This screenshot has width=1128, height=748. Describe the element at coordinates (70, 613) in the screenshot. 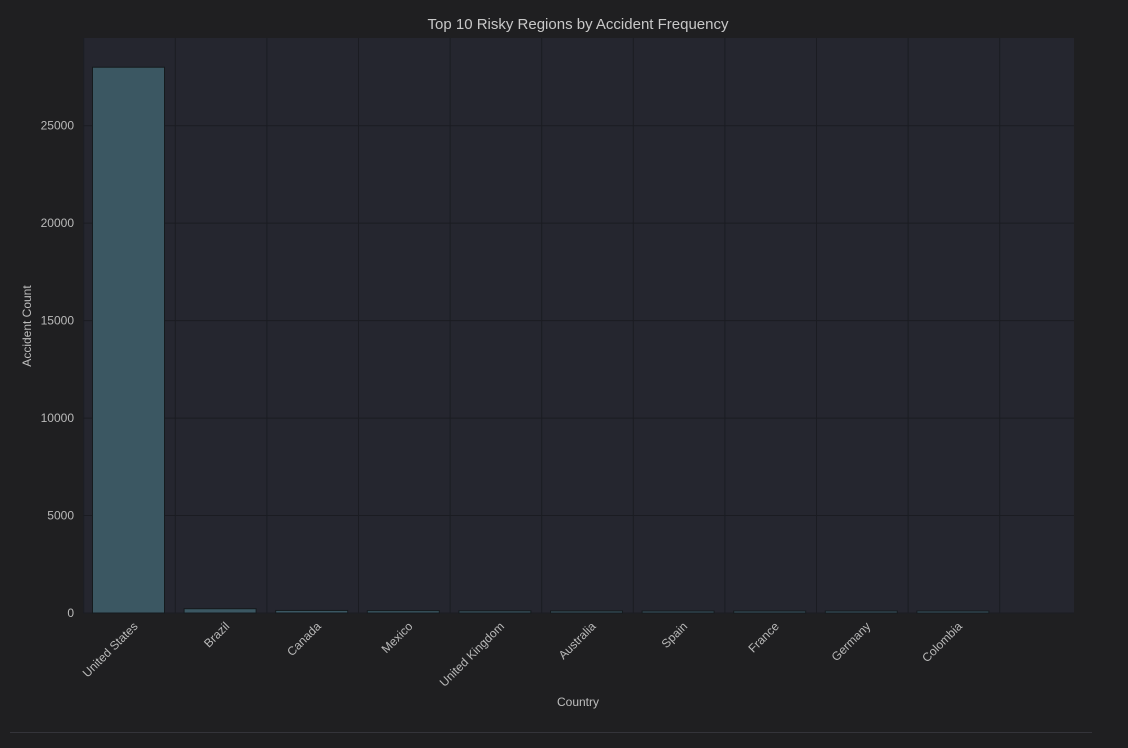

I see `y-tick-label: 0` at that location.